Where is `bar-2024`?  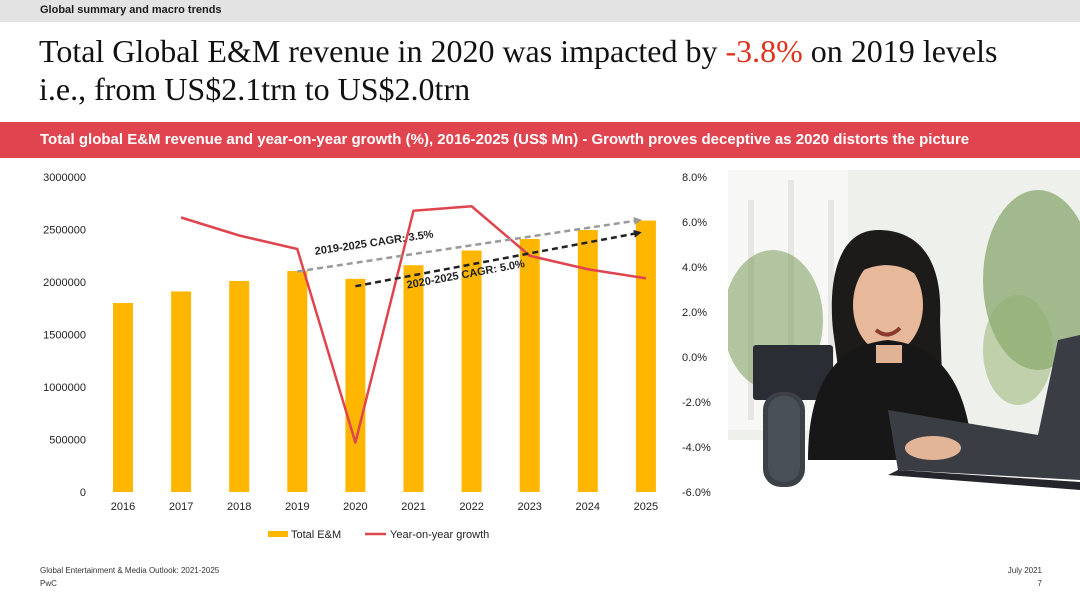
bar-2024 is located at coordinates (587, 361).